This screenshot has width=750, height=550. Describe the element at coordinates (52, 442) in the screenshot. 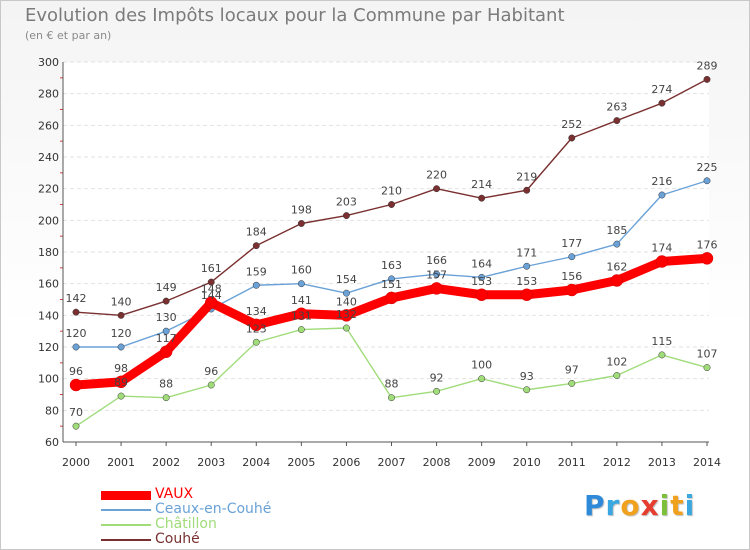

I see `y-tick-label: 60` at that location.